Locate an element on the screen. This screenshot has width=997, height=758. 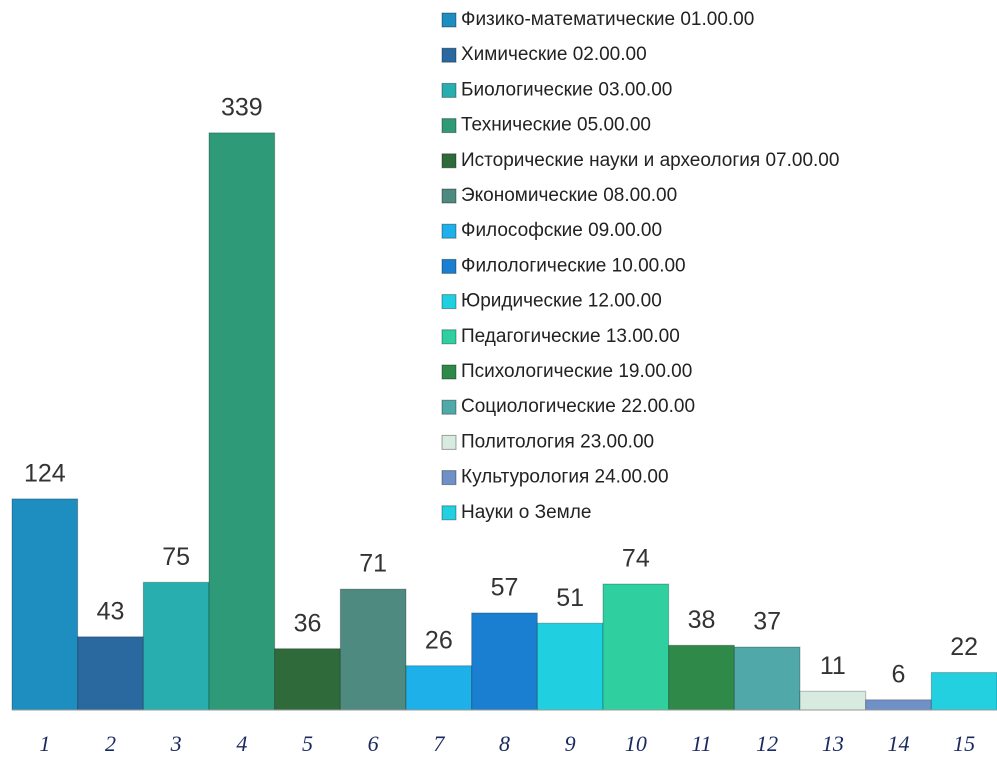
x-tick-label: 9 is located at coordinates (570, 743).